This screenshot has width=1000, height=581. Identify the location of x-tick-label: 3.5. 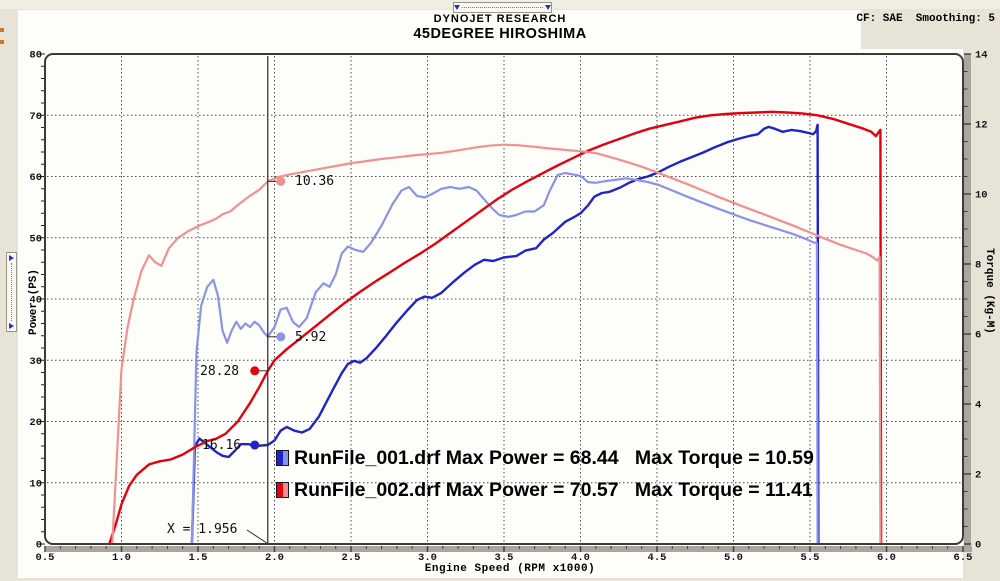
(504, 558).